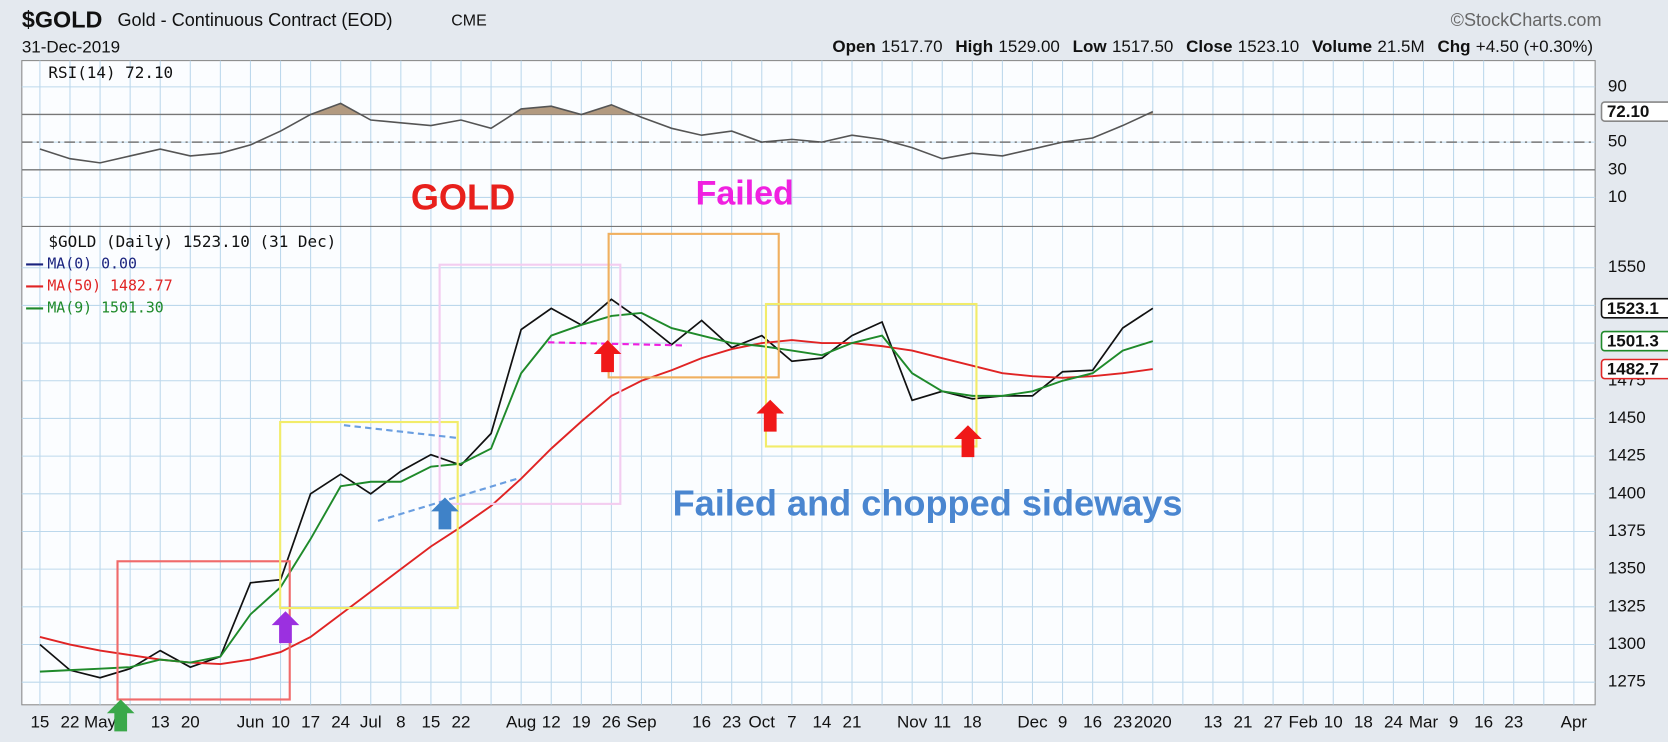 The width and height of the screenshot is (1668, 742). What do you see at coordinates (1090, 46) in the screenshot?
I see `stat-label: Low` at bounding box center [1090, 46].